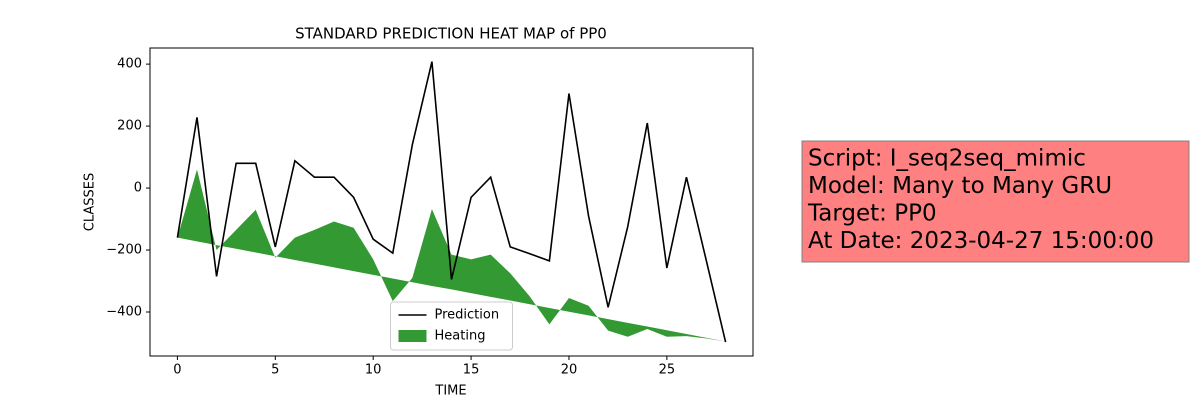  What do you see at coordinates (177, 370) in the screenshot?
I see `x-tick-label: 0` at bounding box center [177, 370].